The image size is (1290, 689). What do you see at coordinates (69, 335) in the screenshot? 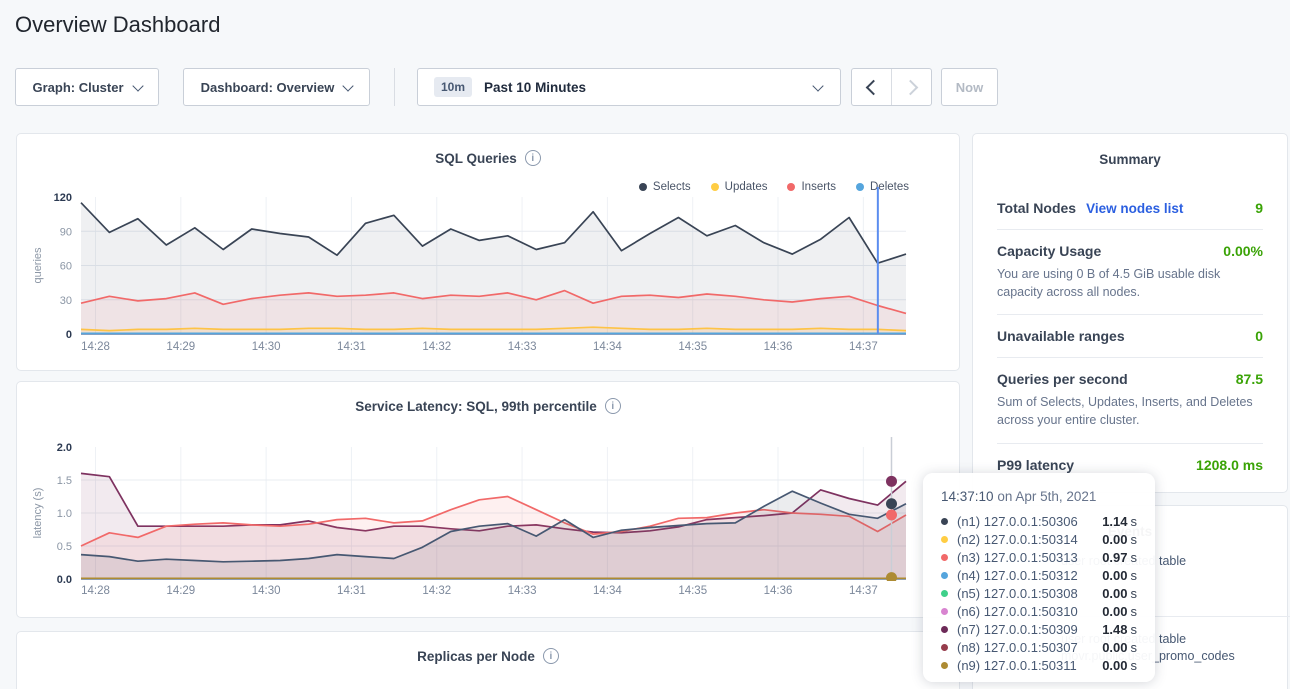
I see `svg-text: 0` at bounding box center [69, 335].